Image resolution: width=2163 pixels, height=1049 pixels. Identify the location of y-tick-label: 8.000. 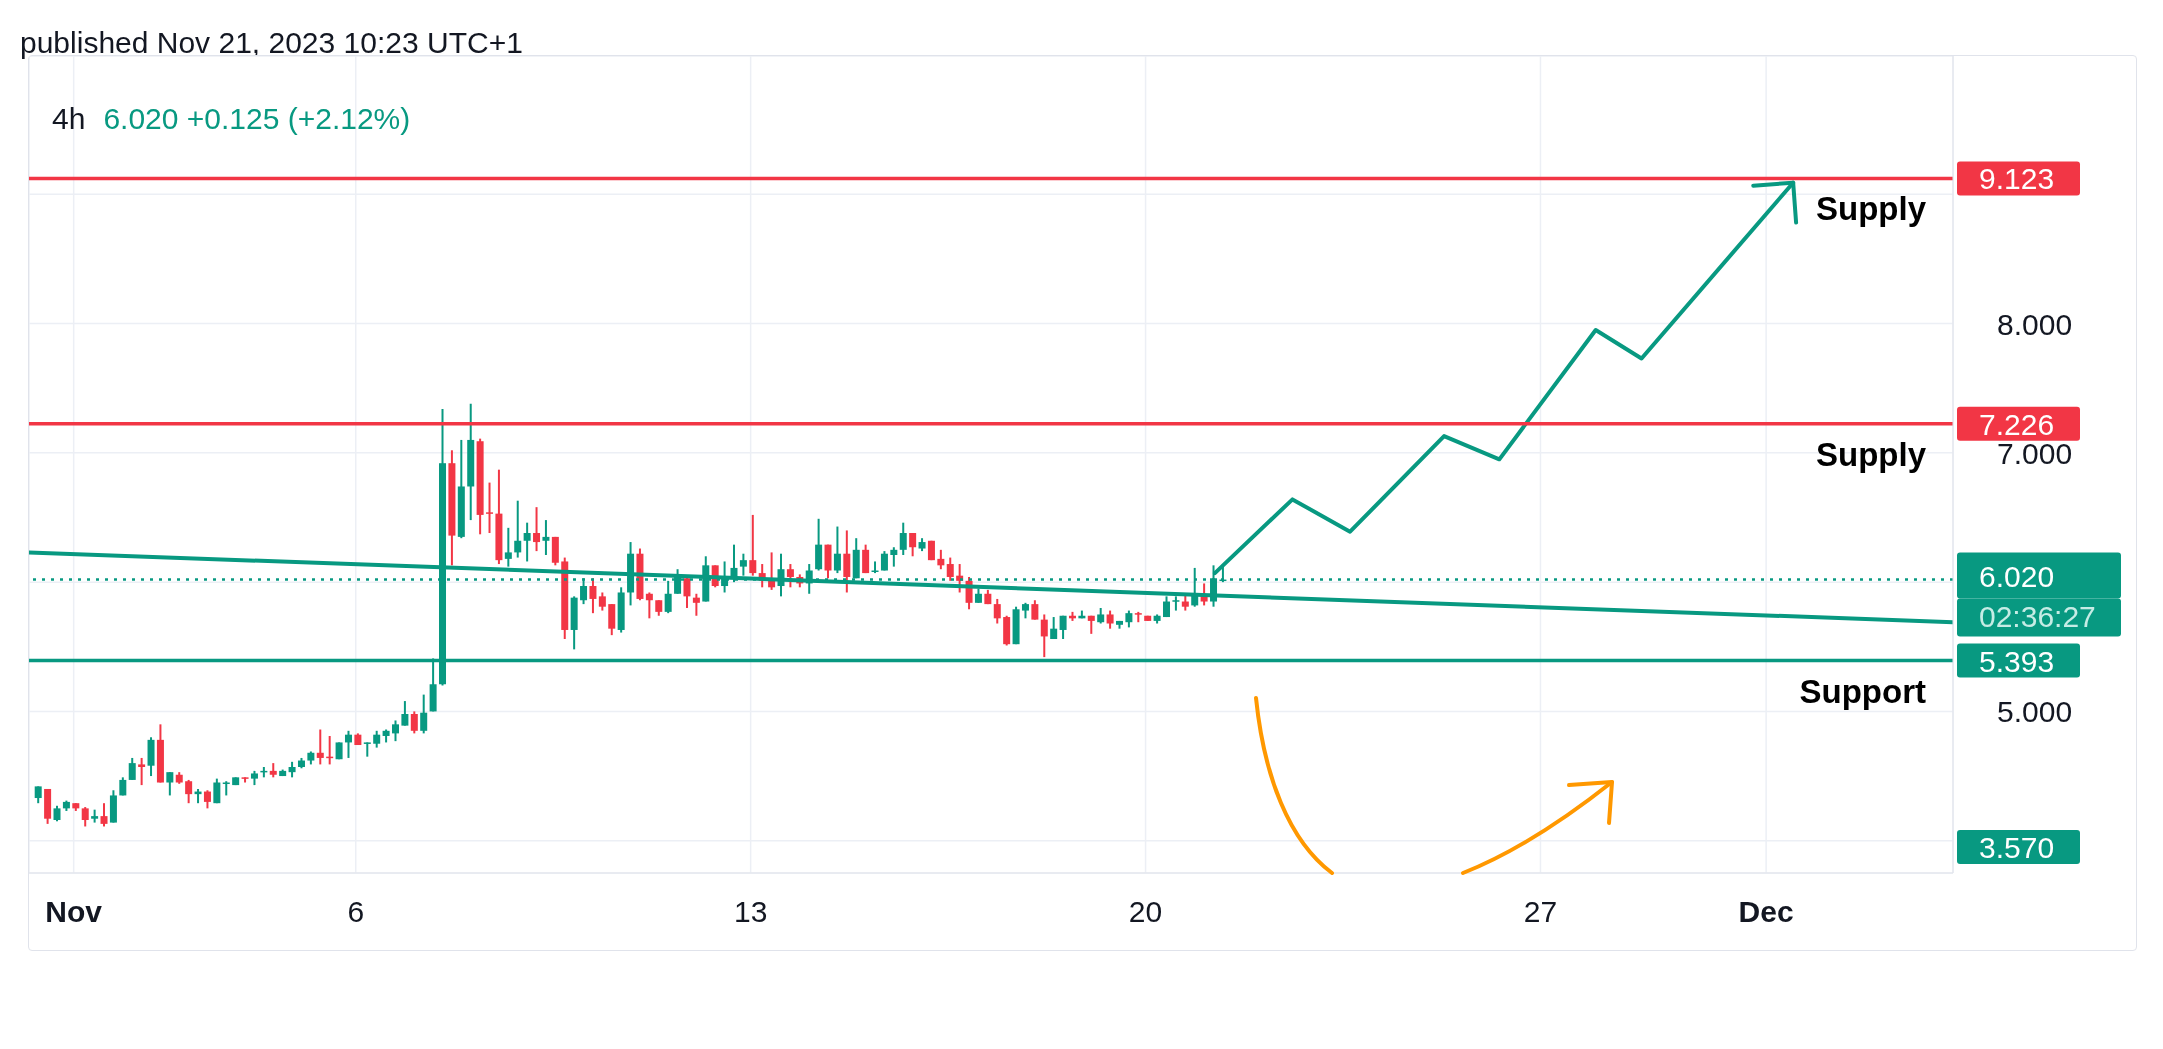
(2035, 324).